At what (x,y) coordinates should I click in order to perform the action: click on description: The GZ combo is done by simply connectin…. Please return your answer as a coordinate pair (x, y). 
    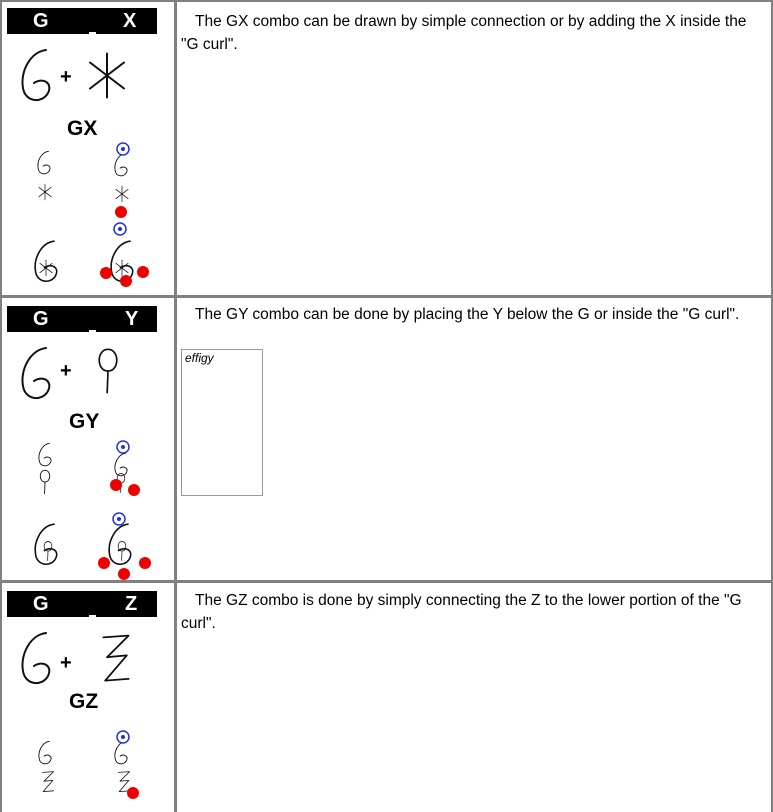
    Looking at the image, I should click on (461, 612).